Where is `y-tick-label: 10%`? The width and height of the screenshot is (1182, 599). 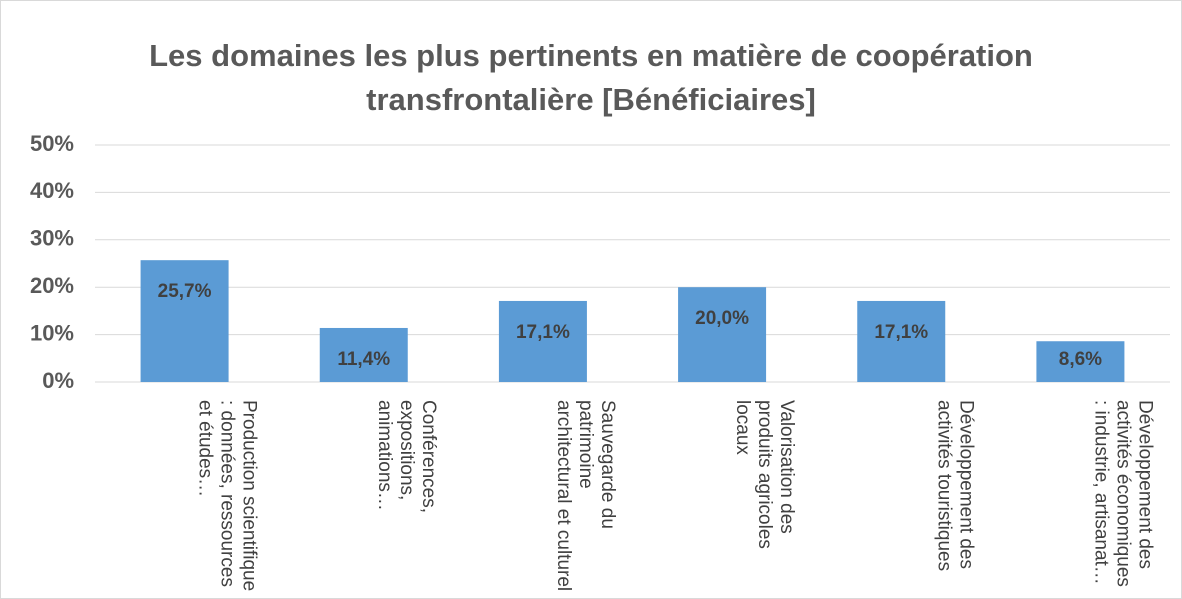
y-tick-label: 10% is located at coordinates (52, 332).